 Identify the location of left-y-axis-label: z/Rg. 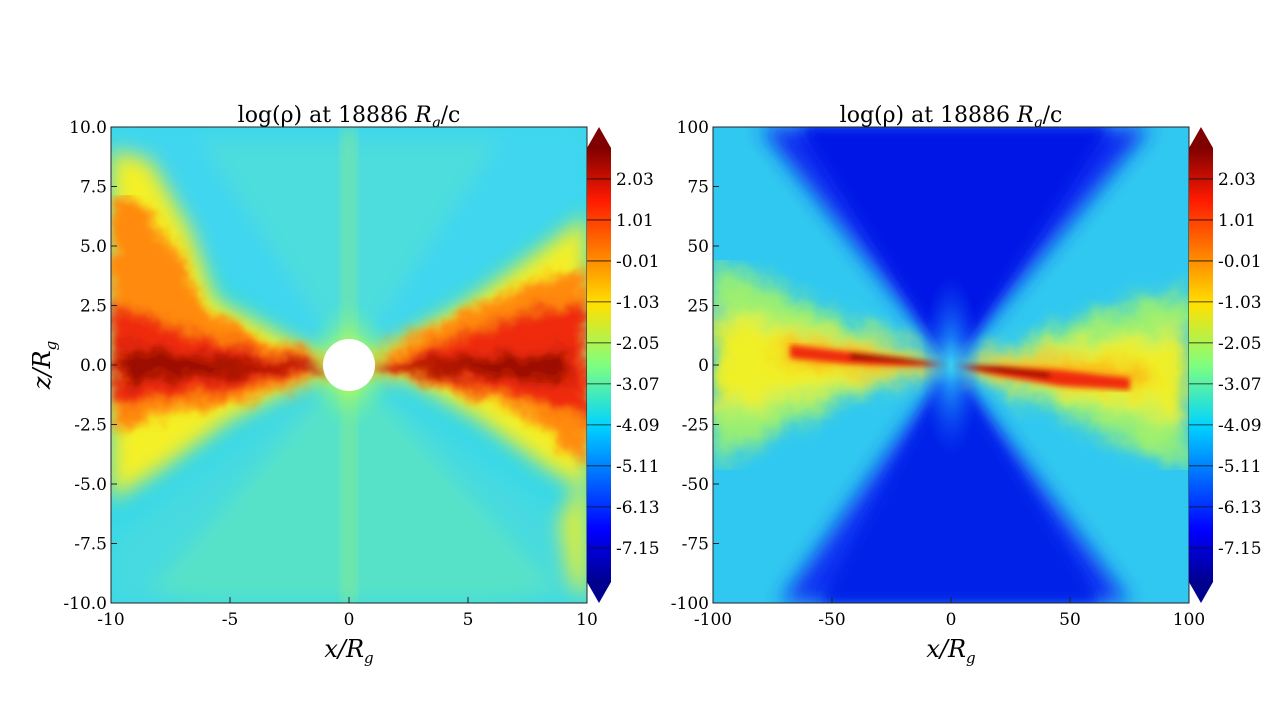
(44, 365).